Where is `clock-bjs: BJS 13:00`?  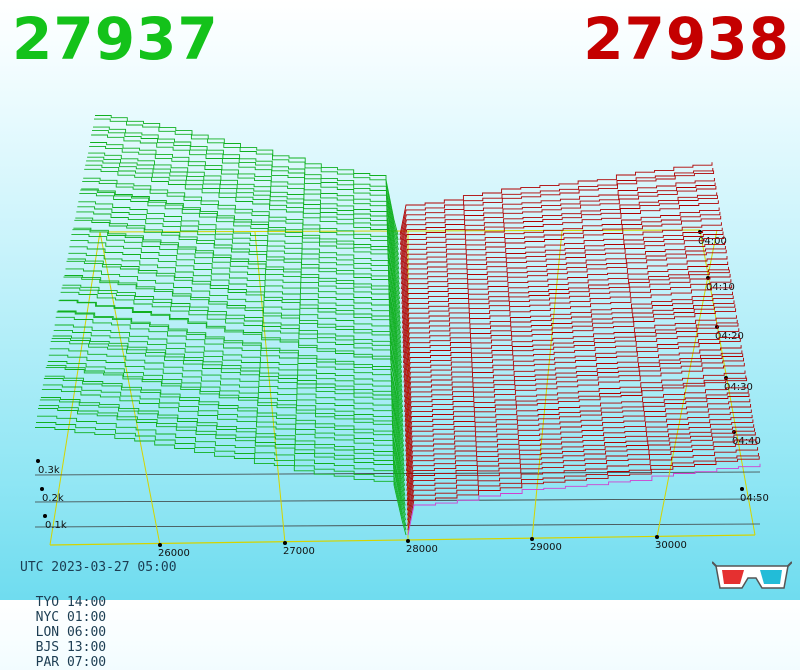
clock-bjs: BJS 13:00 is located at coordinates (71, 647).